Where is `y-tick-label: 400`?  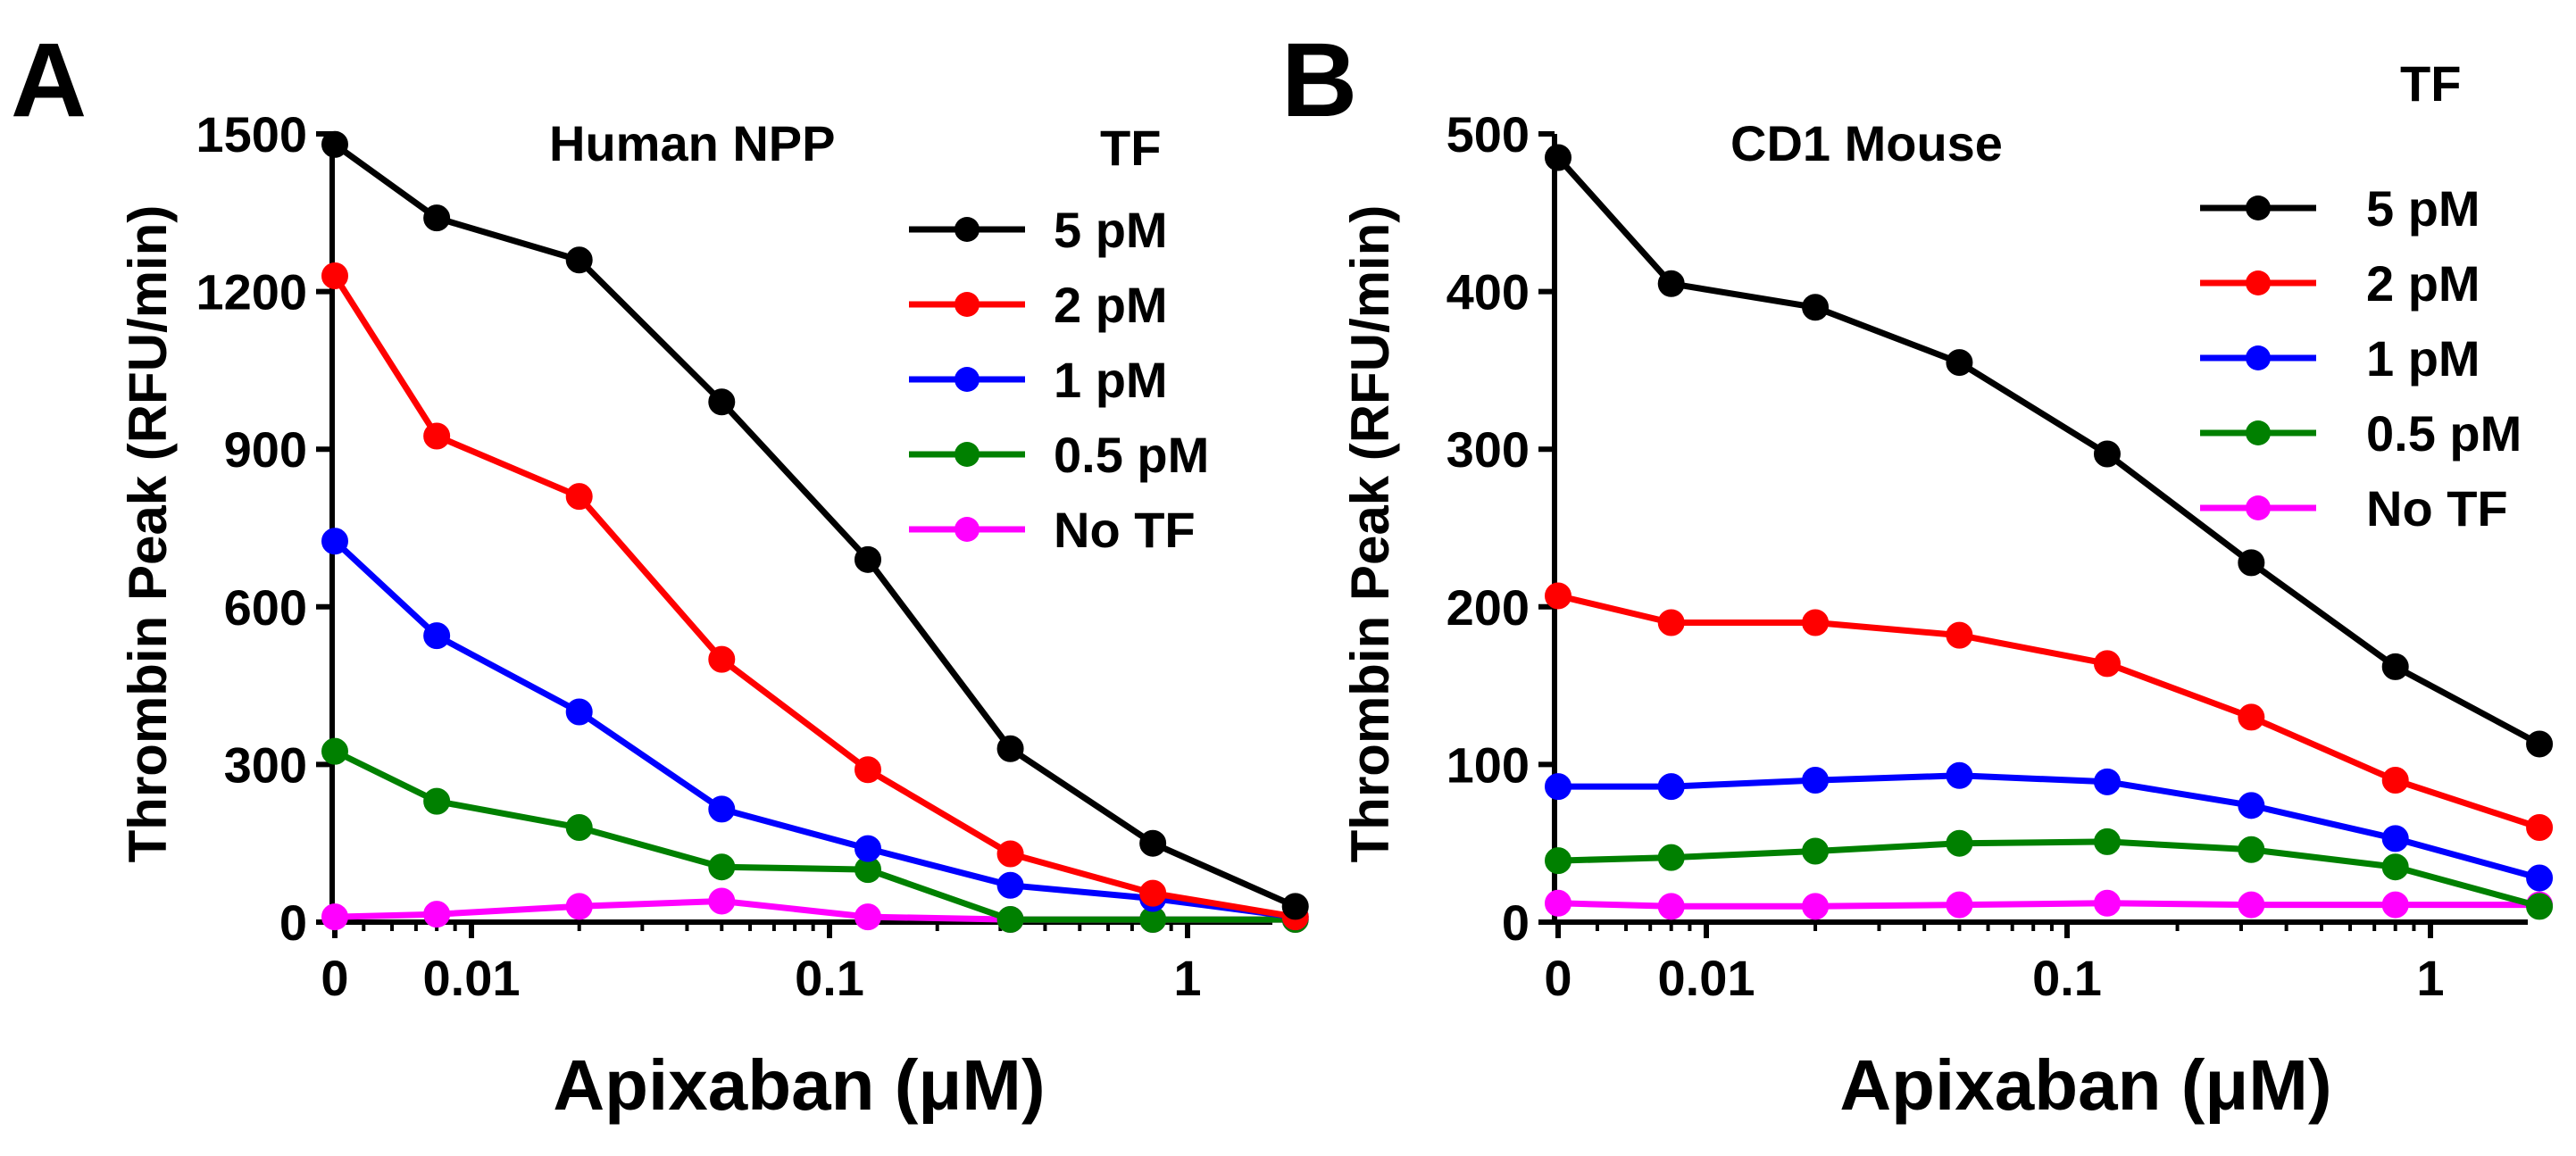 y-tick-label: 400 is located at coordinates (1488, 292).